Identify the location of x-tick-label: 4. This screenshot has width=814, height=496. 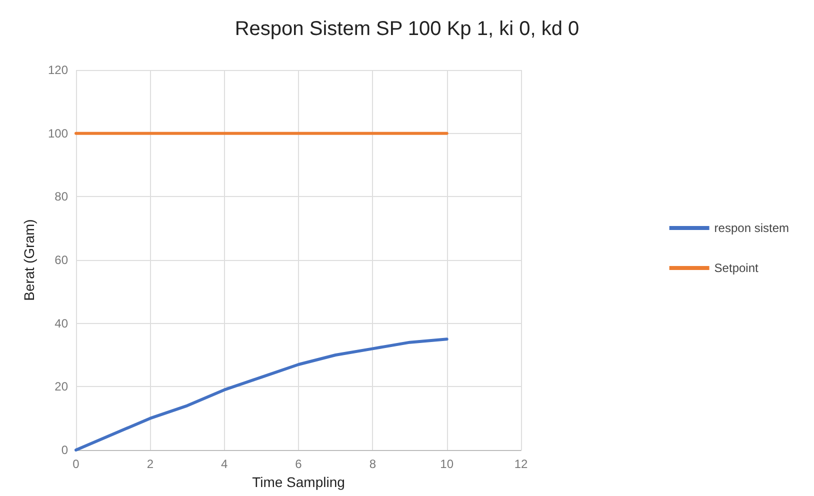
(224, 464).